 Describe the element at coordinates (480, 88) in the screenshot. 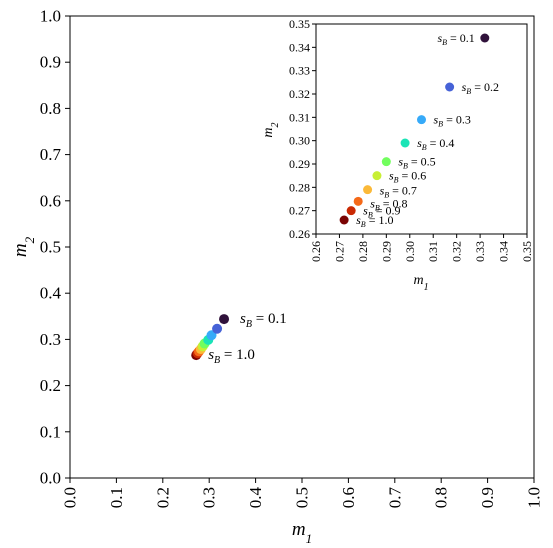

I see `inset-annotation: sB = 0.2` at that location.